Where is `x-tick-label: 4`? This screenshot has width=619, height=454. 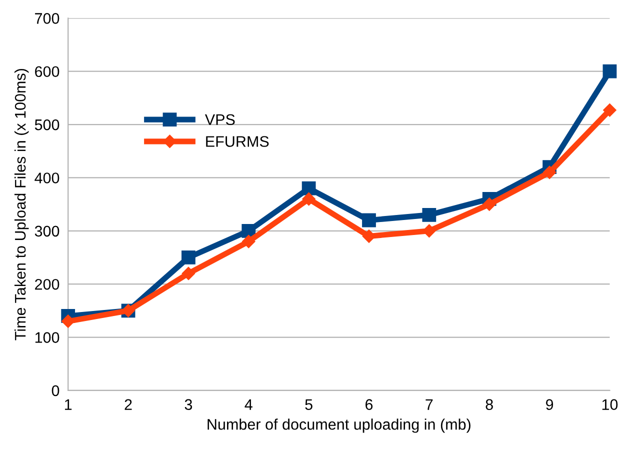 x-tick-label: 4 is located at coordinates (248, 404).